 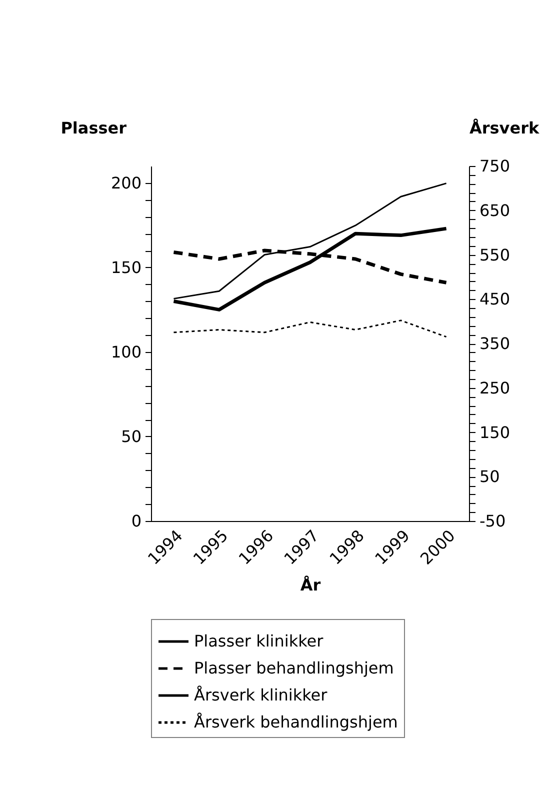 What do you see at coordinates (495, 210) in the screenshot?
I see `y2-tick-label: 650` at bounding box center [495, 210].